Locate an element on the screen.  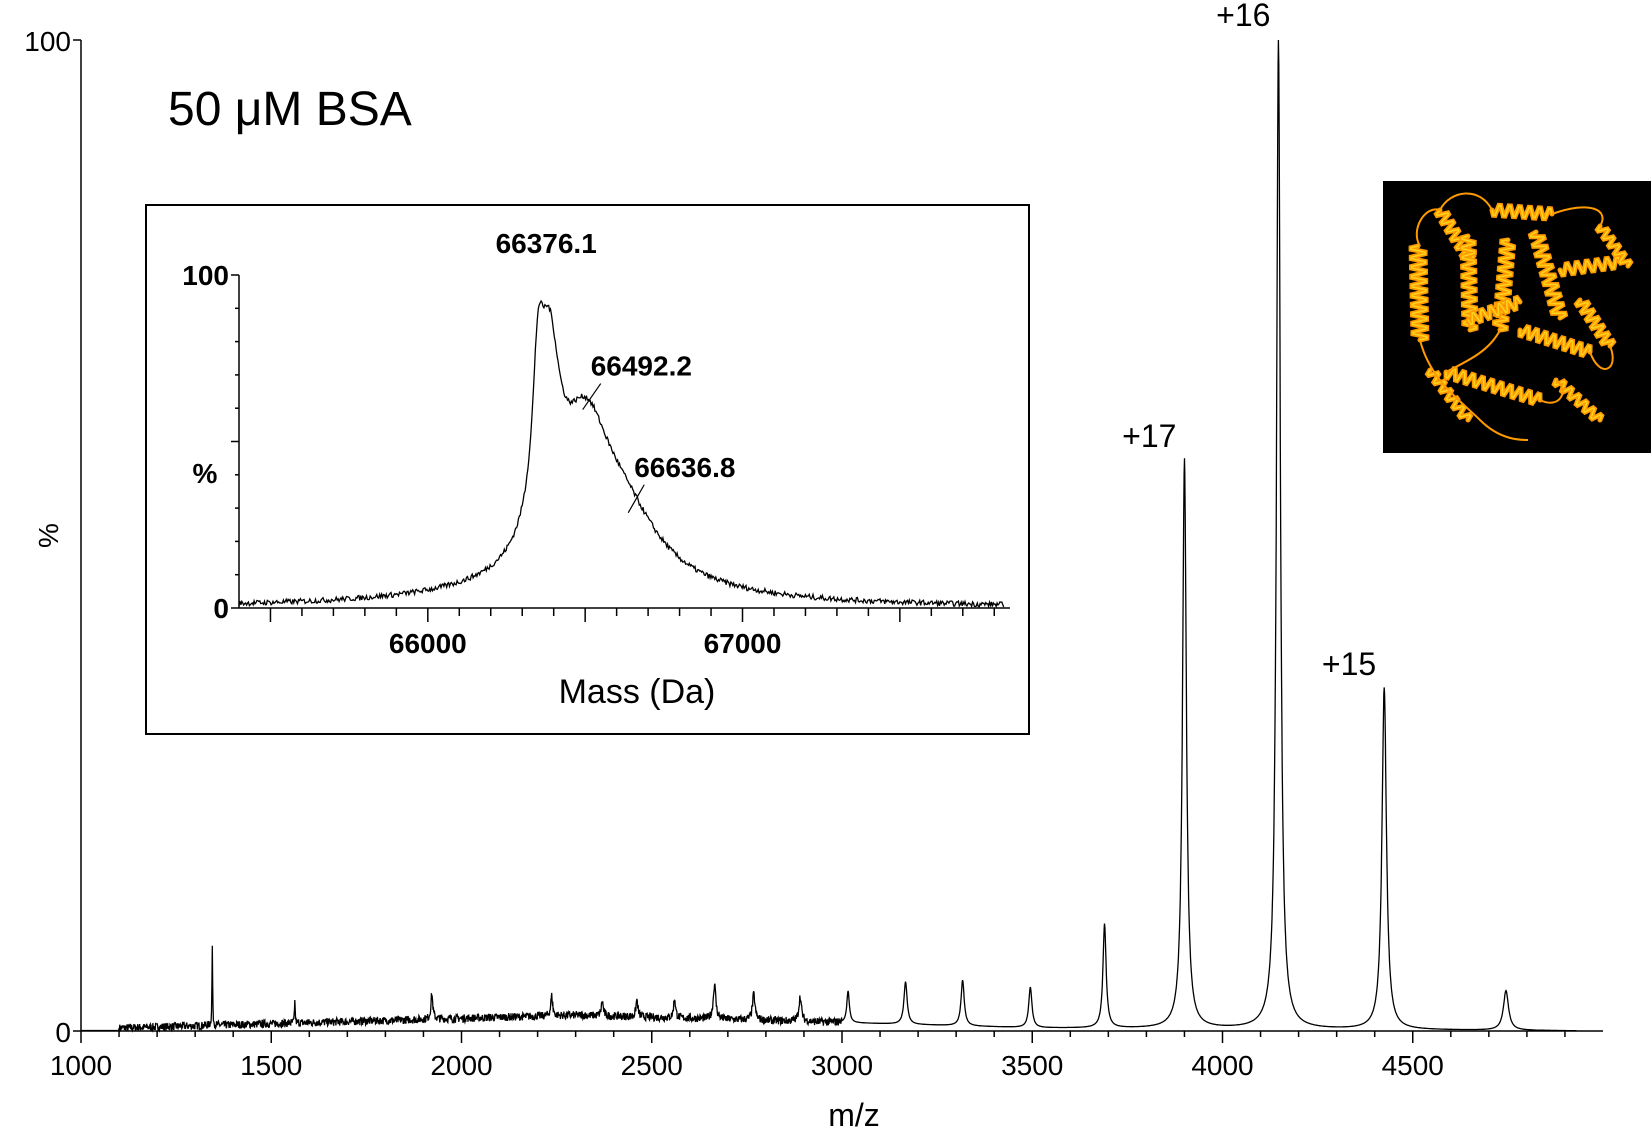
main-x-tick-label: 4500 is located at coordinates (1413, 1065).